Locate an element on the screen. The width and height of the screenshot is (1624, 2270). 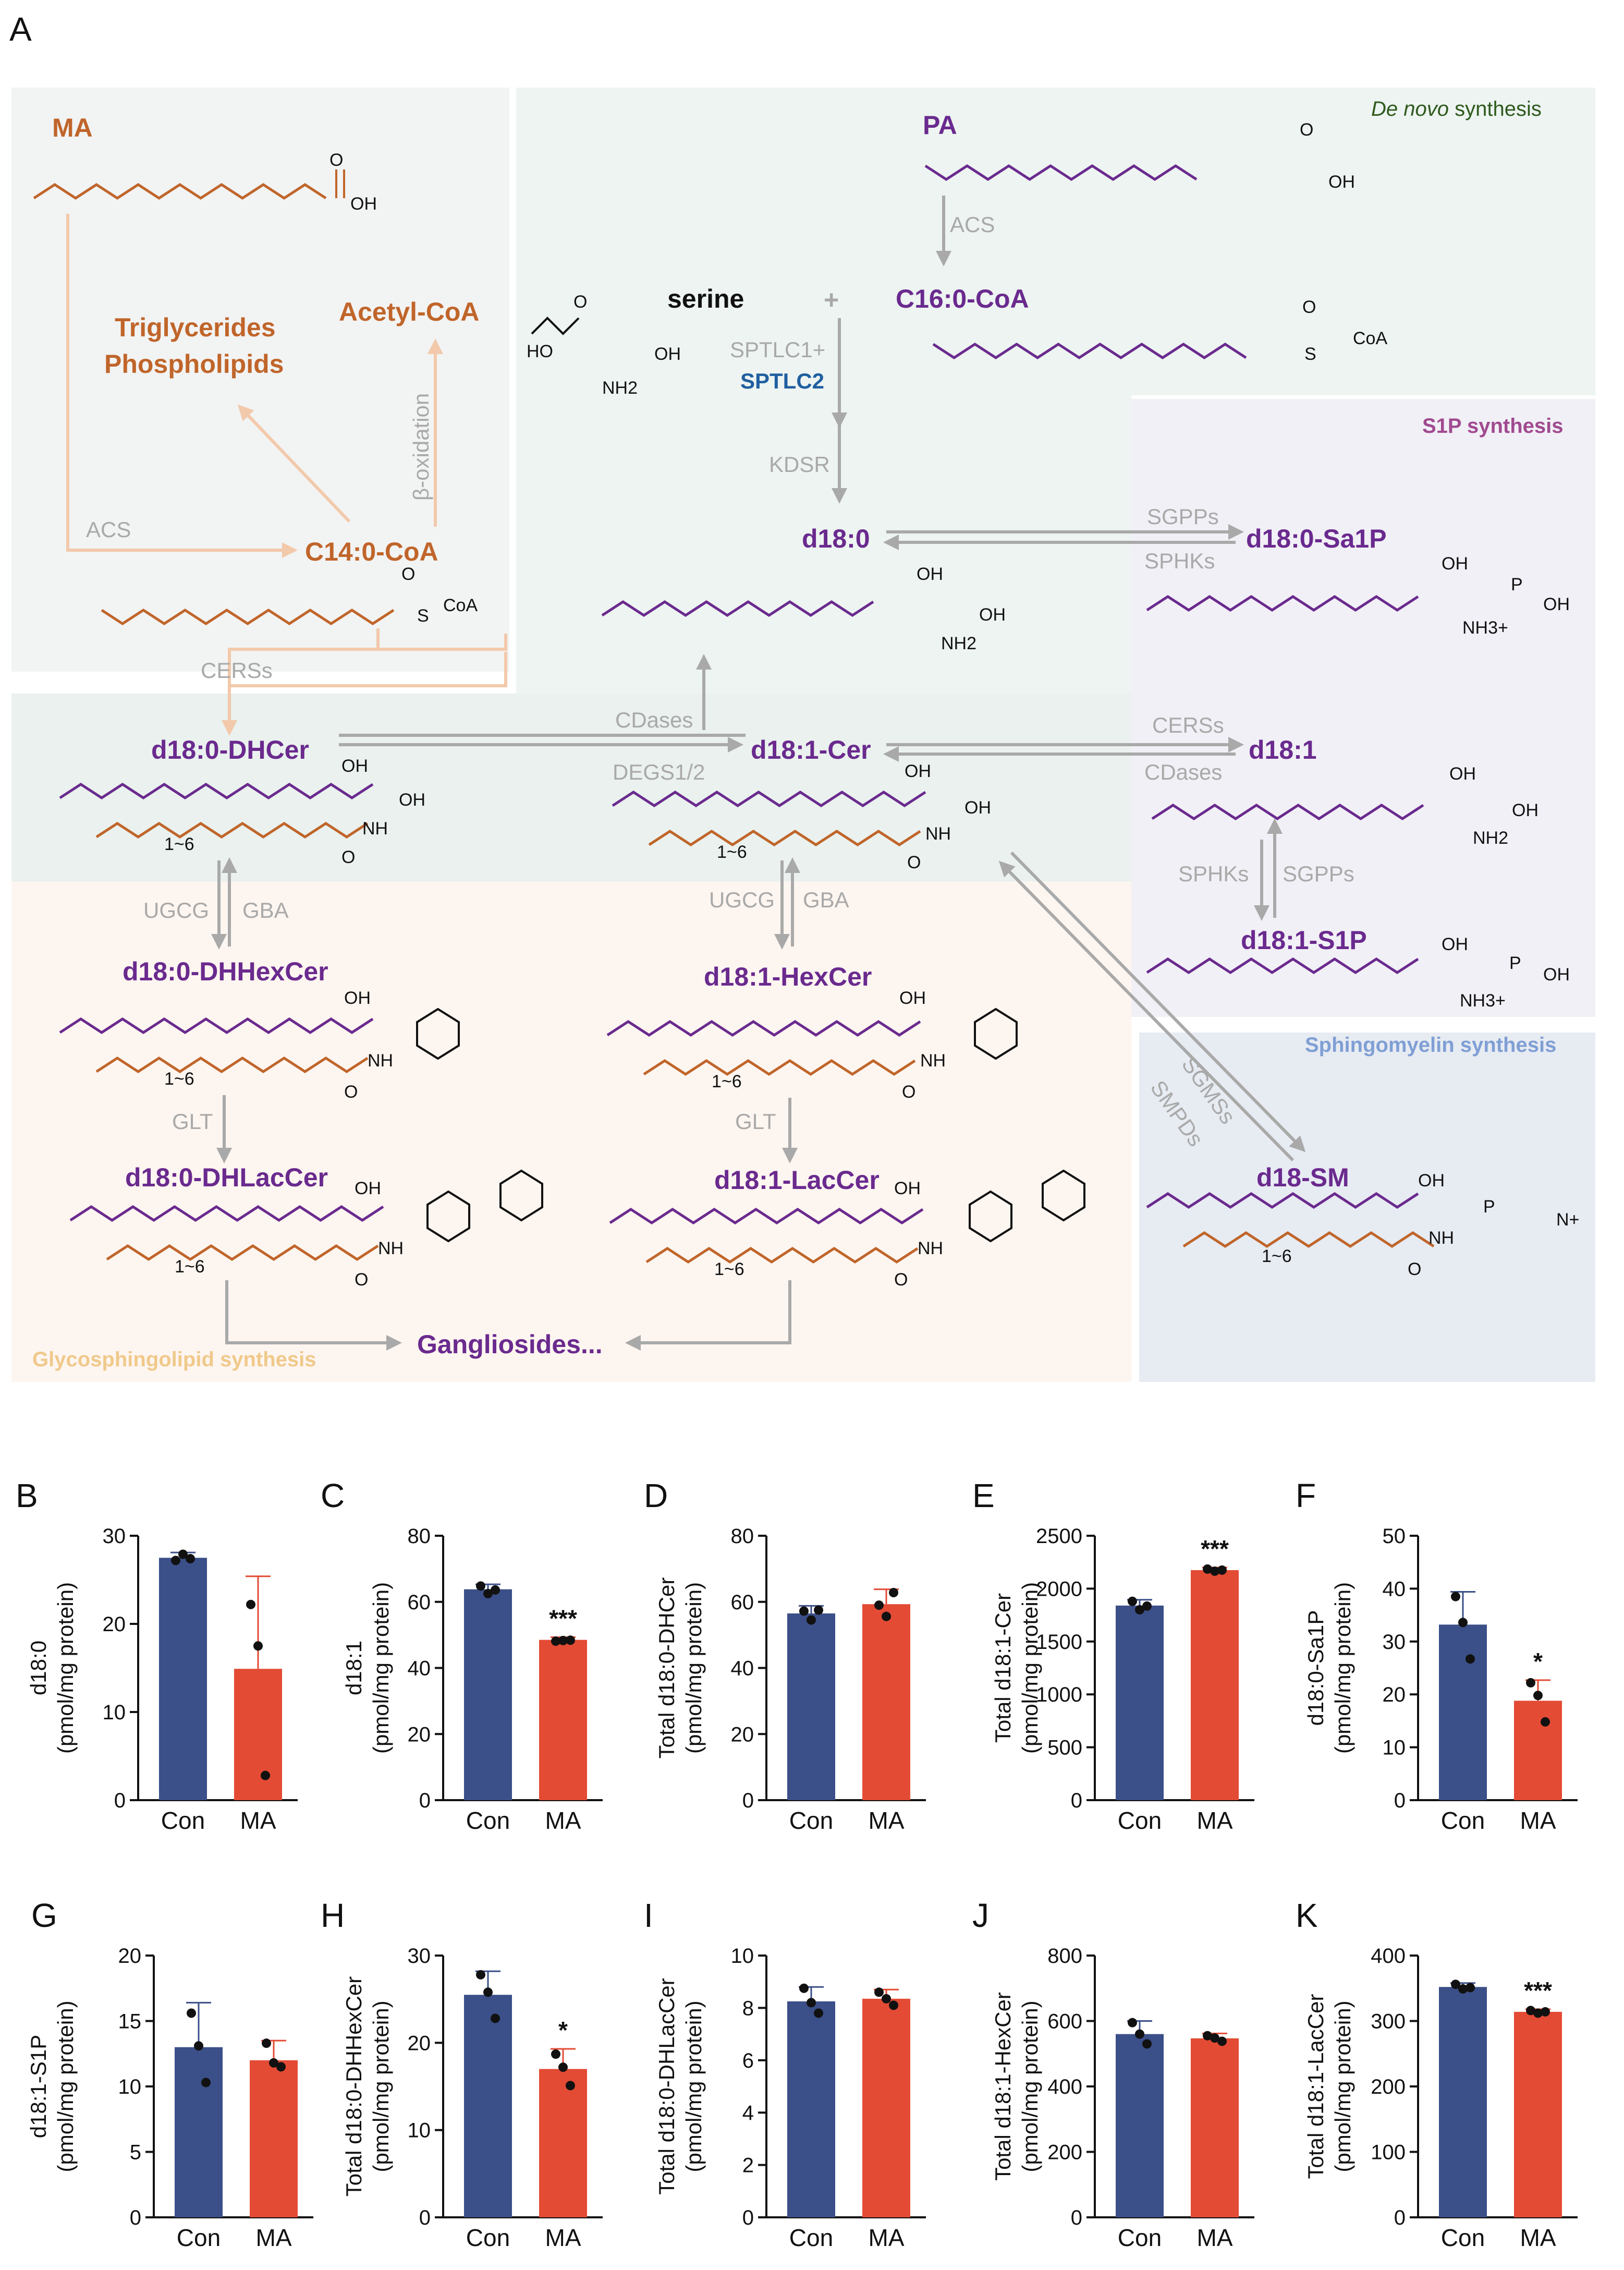
metabolite-triglycerides: Triglycerides is located at coordinates (195, 328).